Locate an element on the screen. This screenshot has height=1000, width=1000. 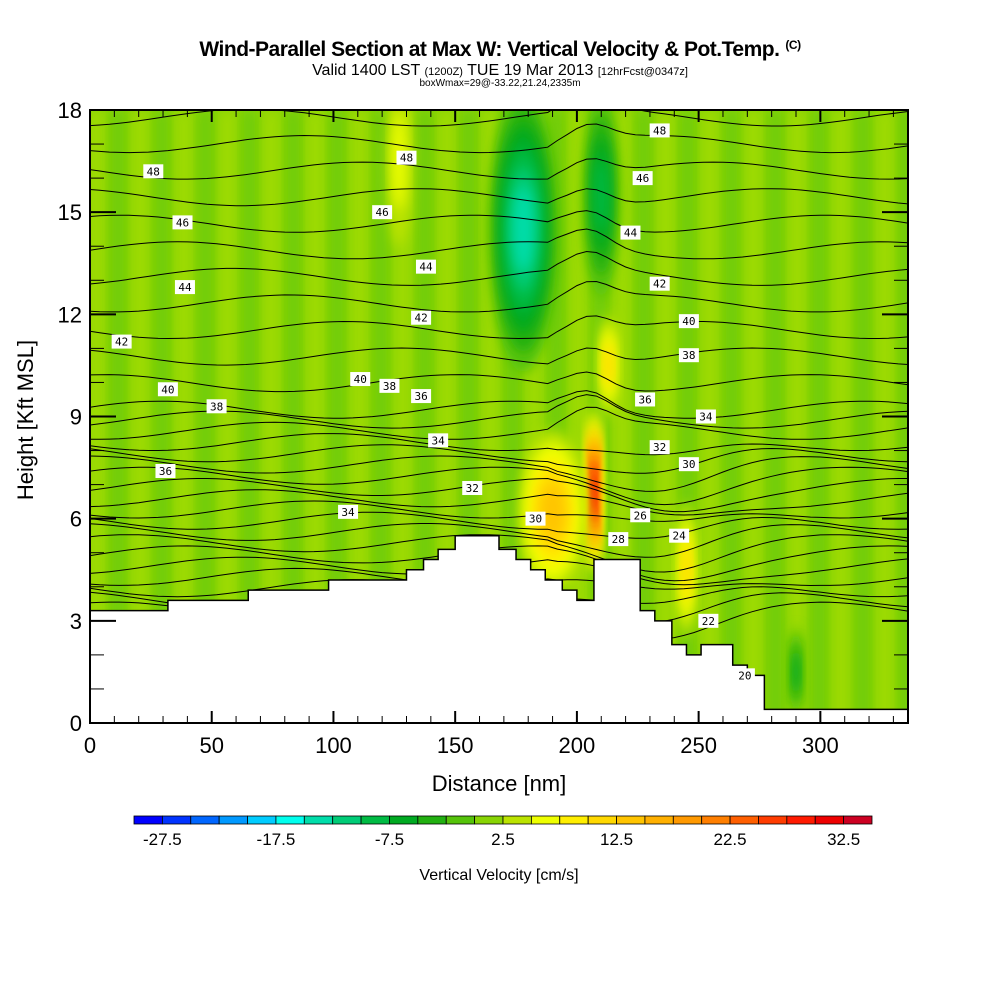
w-feature-updraft-core is located at coordinates (594, 491).